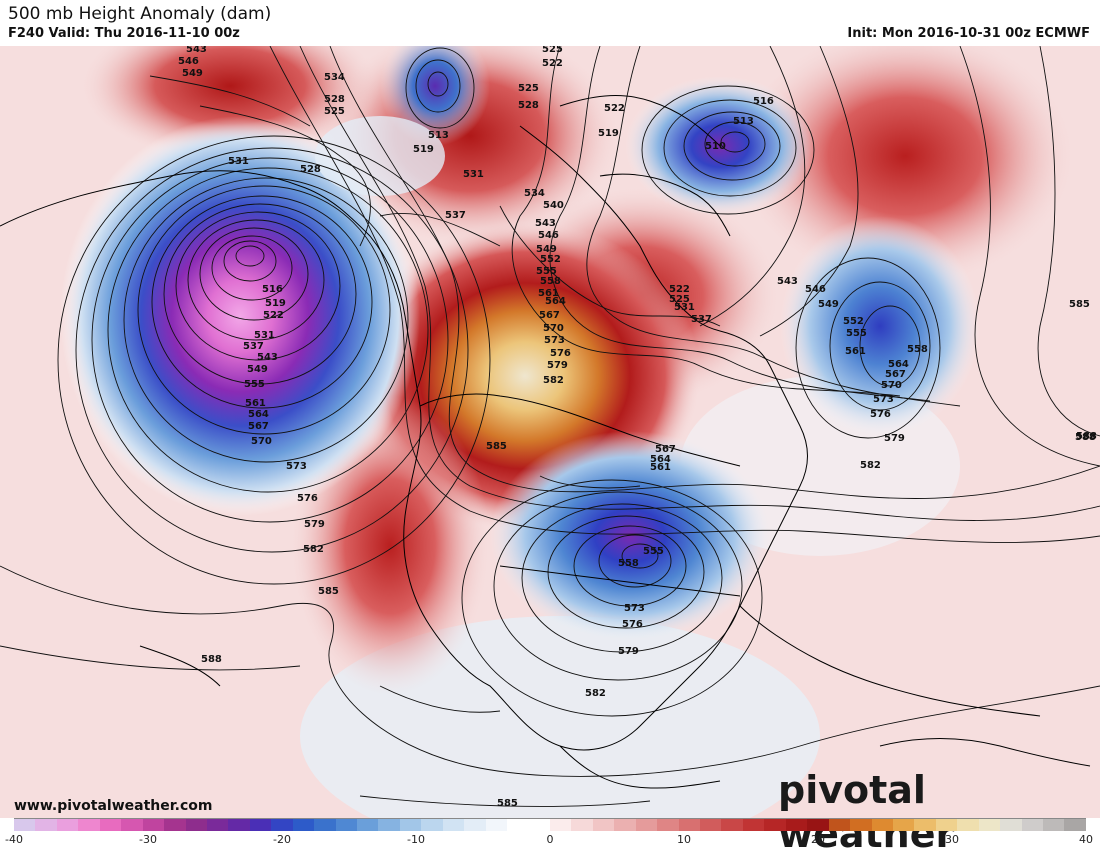  Describe the element at coordinates (380, 156) in the screenshot. I see `weak-trough-beaufort` at that location.